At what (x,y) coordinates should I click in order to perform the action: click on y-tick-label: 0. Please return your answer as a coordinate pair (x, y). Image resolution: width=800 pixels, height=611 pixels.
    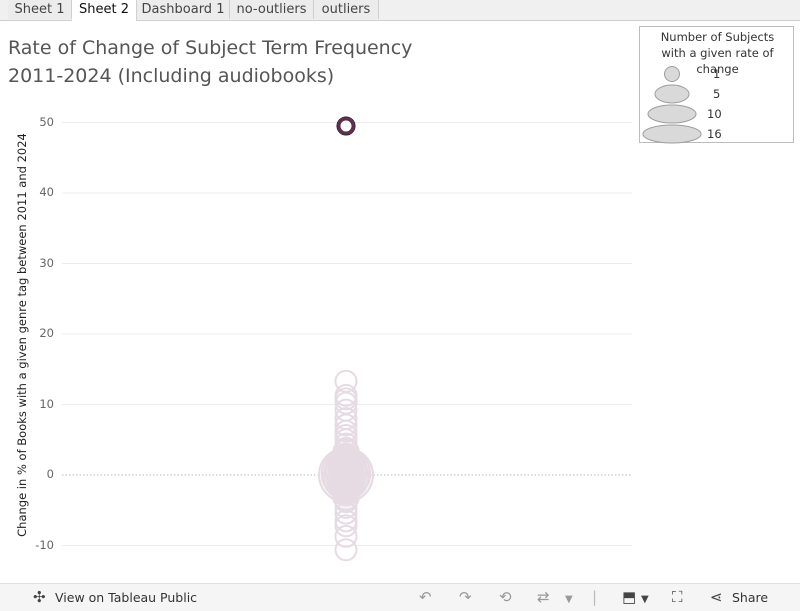
    Looking at the image, I should click on (50, 474).